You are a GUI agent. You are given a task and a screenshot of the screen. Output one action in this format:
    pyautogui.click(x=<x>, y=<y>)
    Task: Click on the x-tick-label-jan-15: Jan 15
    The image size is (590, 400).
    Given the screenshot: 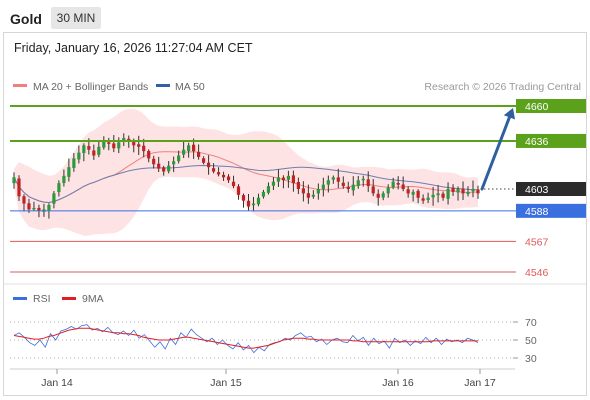 What is the action you would take?
    pyautogui.click(x=226, y=383)
    